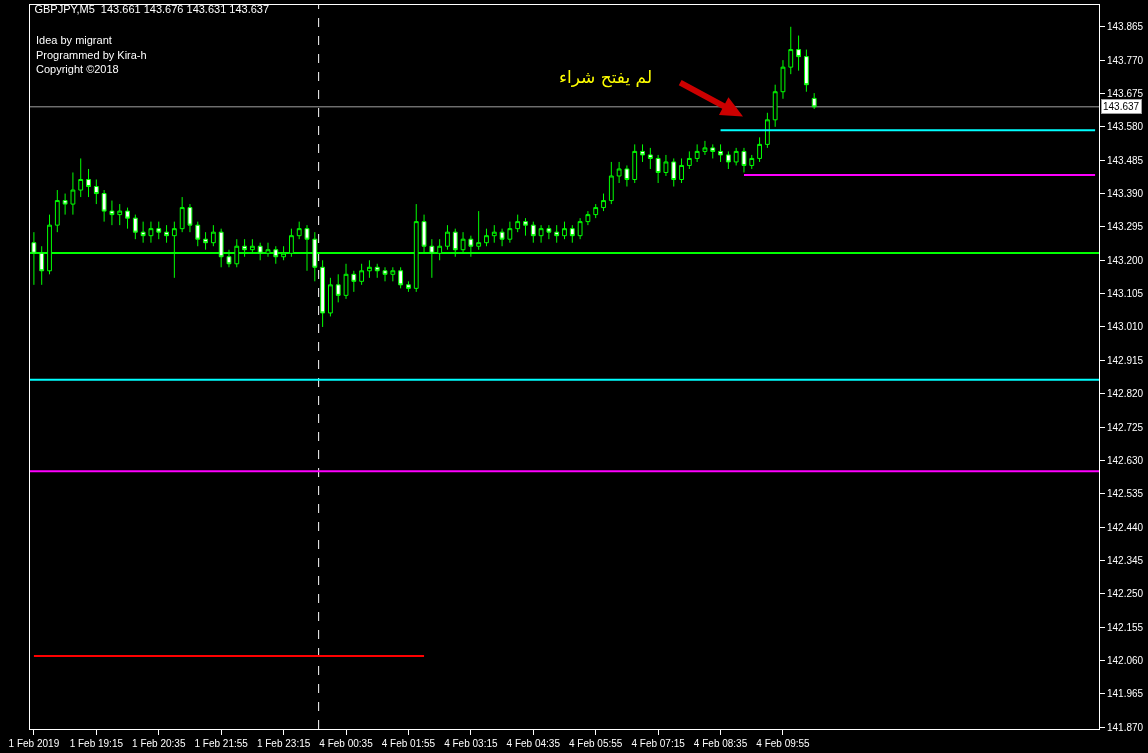 This screenshot has width=1148, height=753. I want to click on y-tick-label: 142.440, so click(1125, 527).